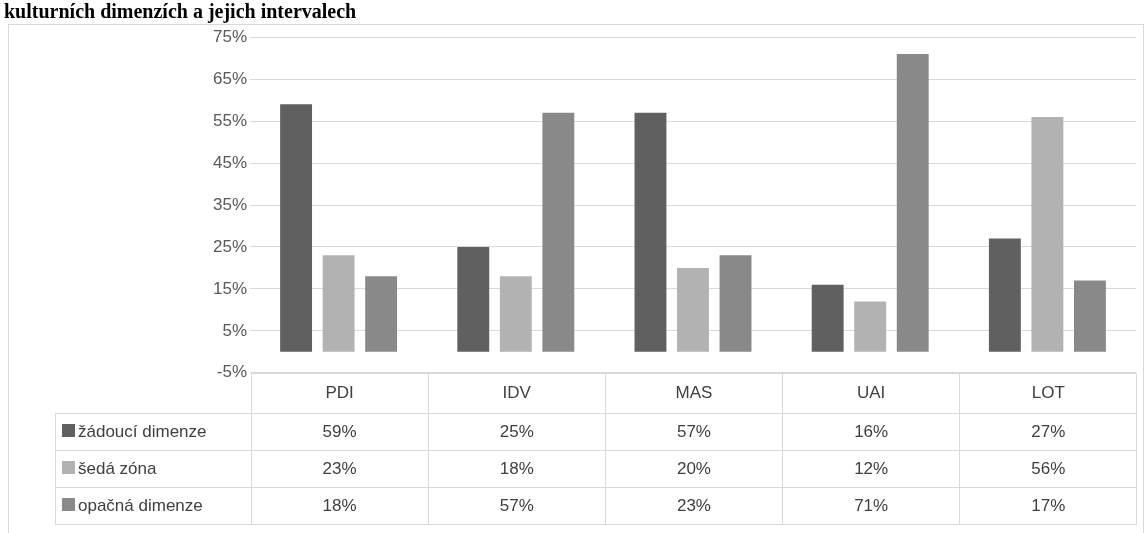  I want to click on y-tick-label: 75%, so click(229, 36).